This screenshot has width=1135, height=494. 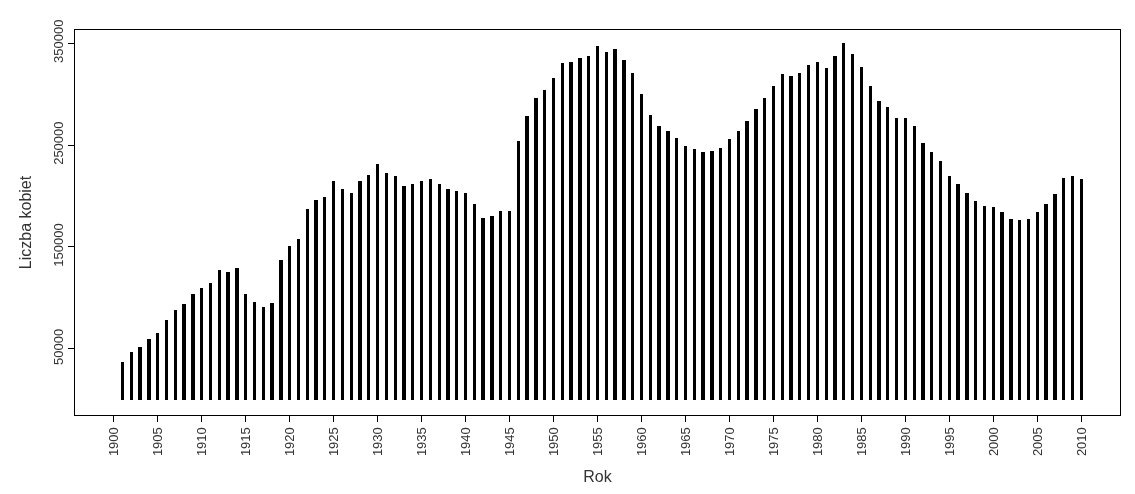 I want to click on x-axis-title: Rok, so click(x=598, y=476).